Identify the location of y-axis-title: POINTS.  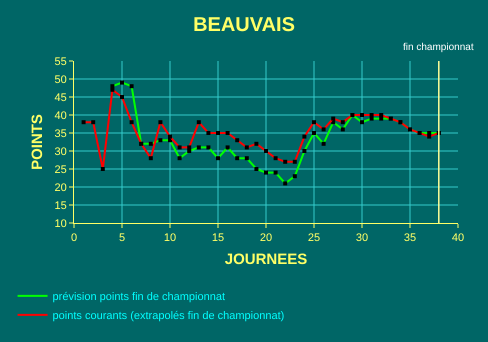
(37, 142).